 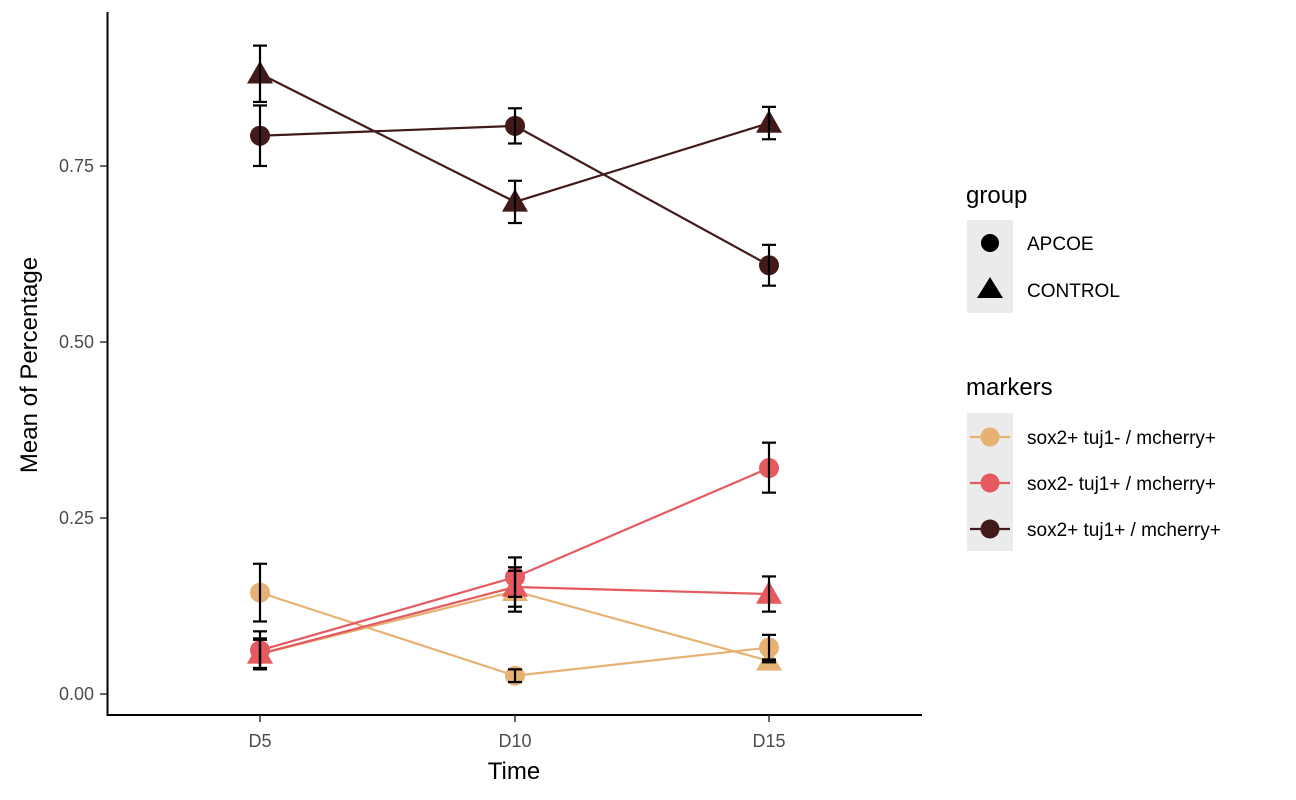 What do you see at coordinates (76, 518) in the screenshot?
I see `y-tick-label: 0.25` at bounding box center [76, 518].